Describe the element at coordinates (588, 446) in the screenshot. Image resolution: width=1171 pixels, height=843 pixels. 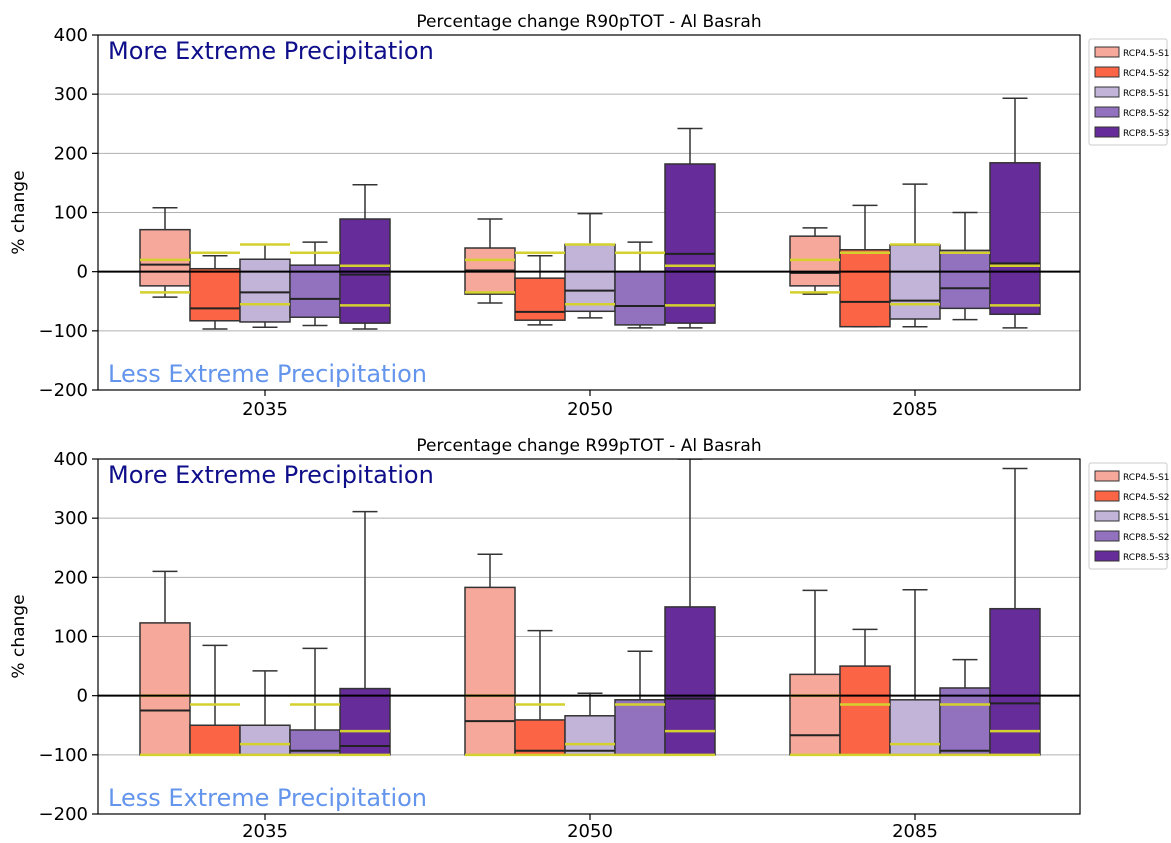
I see `chart-title: Percentage change R99pTOT - Al Basrah` at that location.